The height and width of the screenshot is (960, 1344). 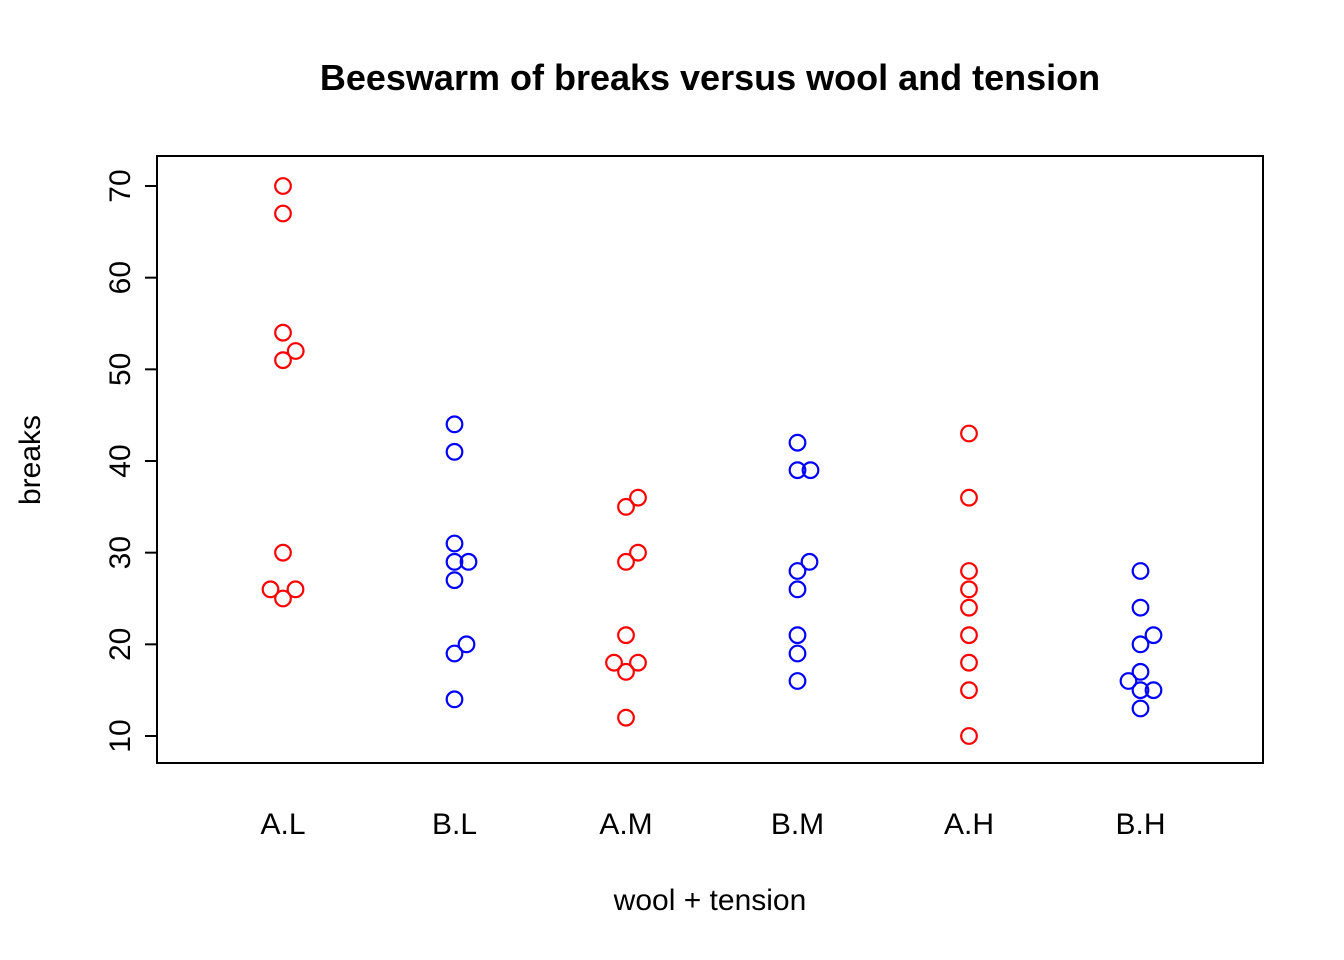 I want to click on x-category-label: A.L, so click(x=282, y=824).